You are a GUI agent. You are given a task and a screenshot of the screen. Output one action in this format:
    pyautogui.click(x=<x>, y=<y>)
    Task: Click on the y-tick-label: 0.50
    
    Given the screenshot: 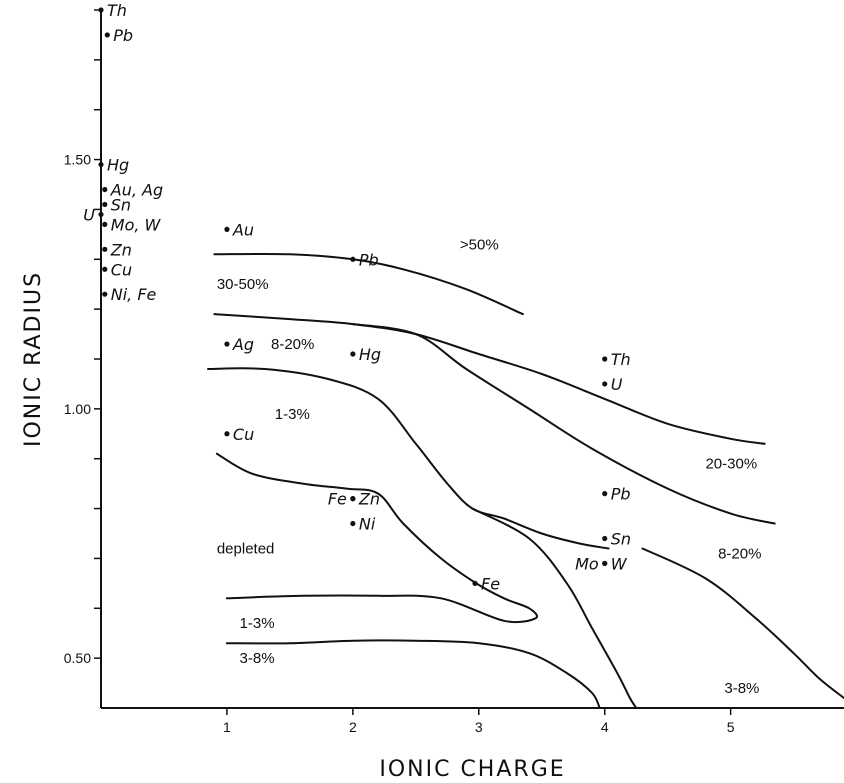 What is the action you would take?
    pyautogui.click(x=77, y=658)
    